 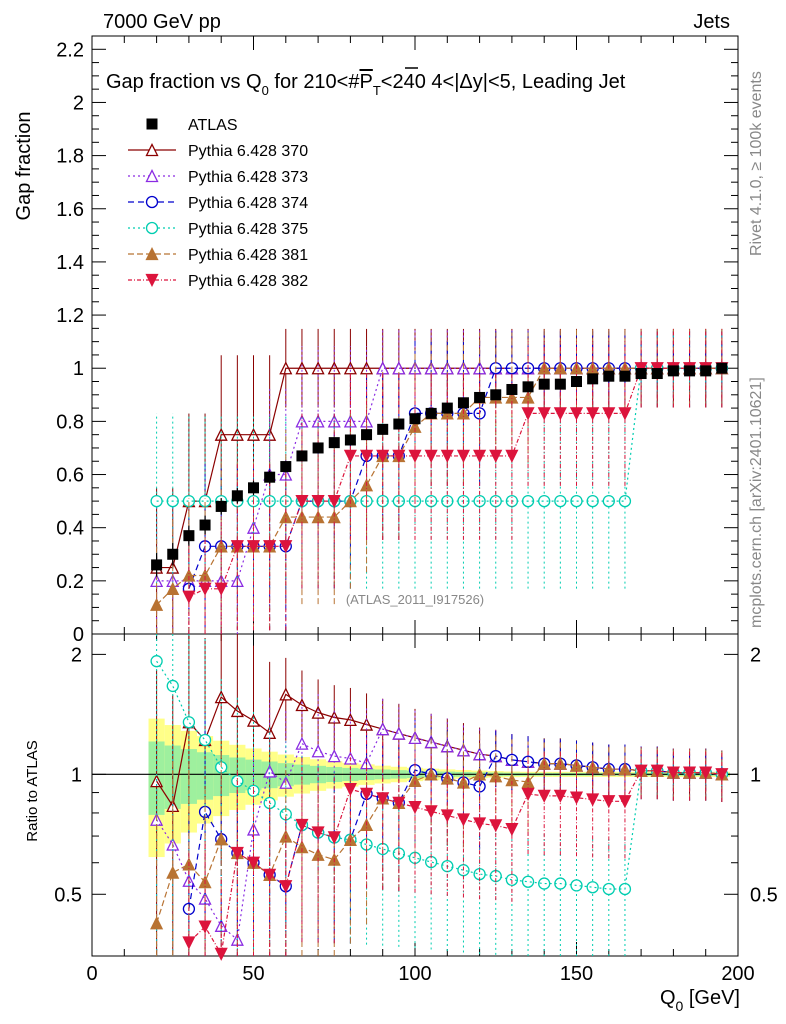 I want to click on y-tick-label: 1, so click(x=78, y=369).